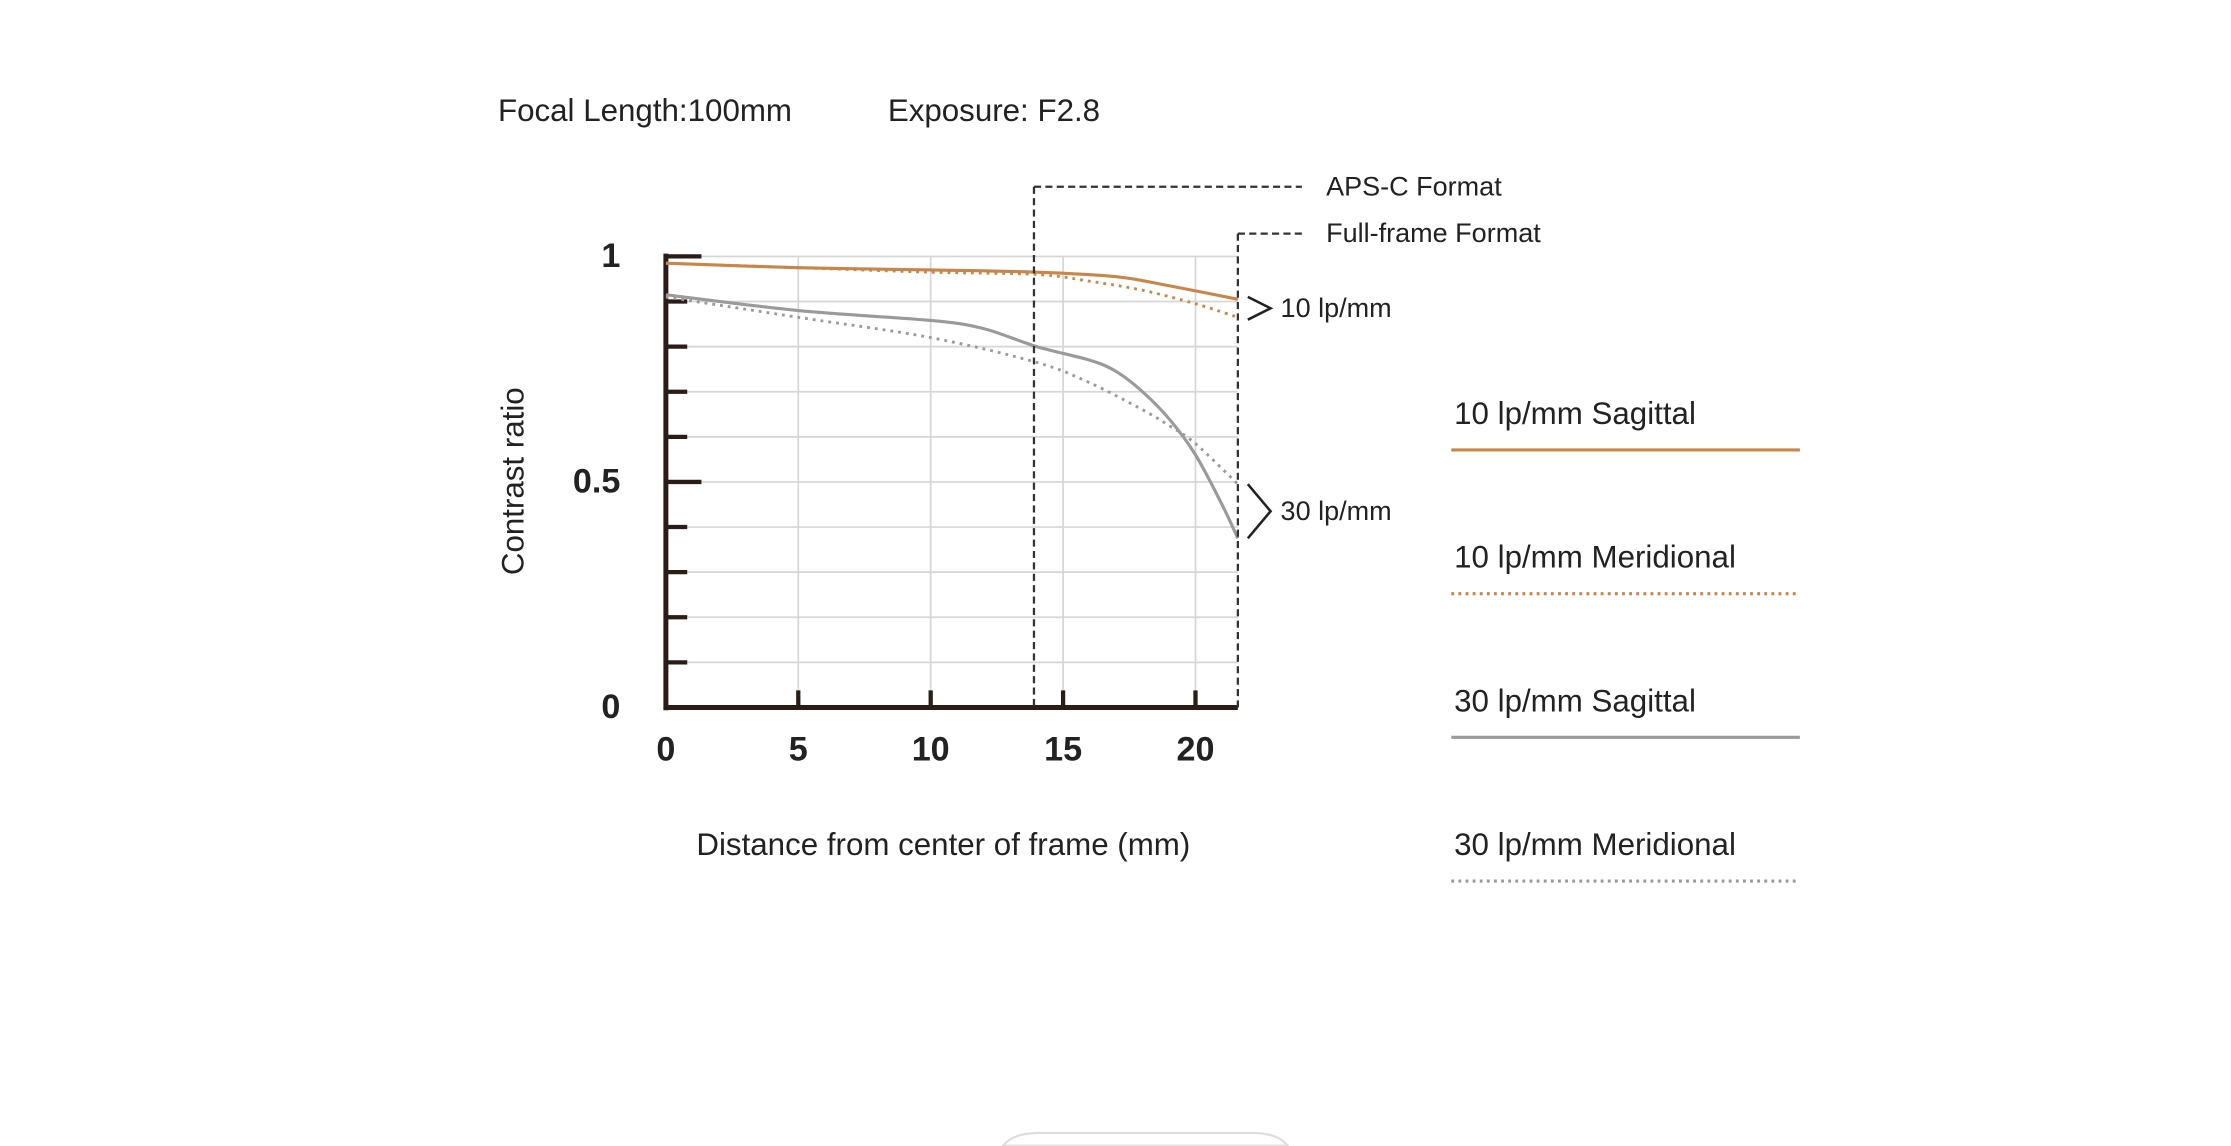 The image size is (2231, 1146). What do you see at coordinates (1063, 750) in the screenshot?
I see `x-tick-label: 15` at bounding box center [1063, 750].